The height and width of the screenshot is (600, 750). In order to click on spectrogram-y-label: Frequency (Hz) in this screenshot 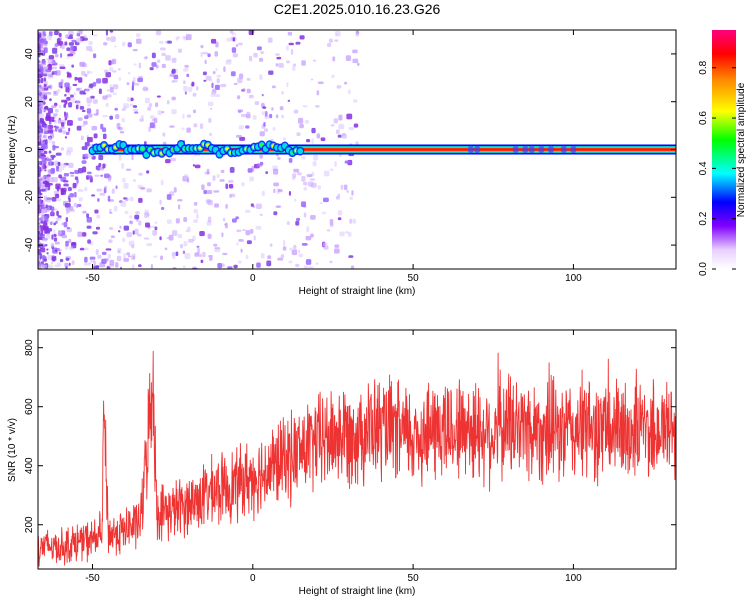, I will do `click(12, 150)`.